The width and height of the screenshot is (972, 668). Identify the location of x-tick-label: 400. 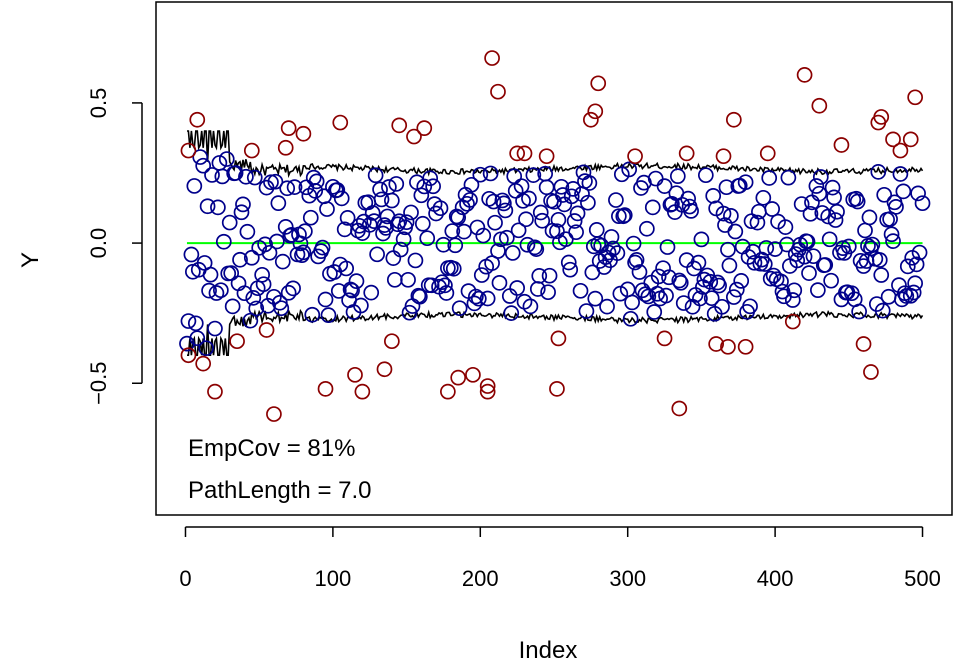
(775, 578).